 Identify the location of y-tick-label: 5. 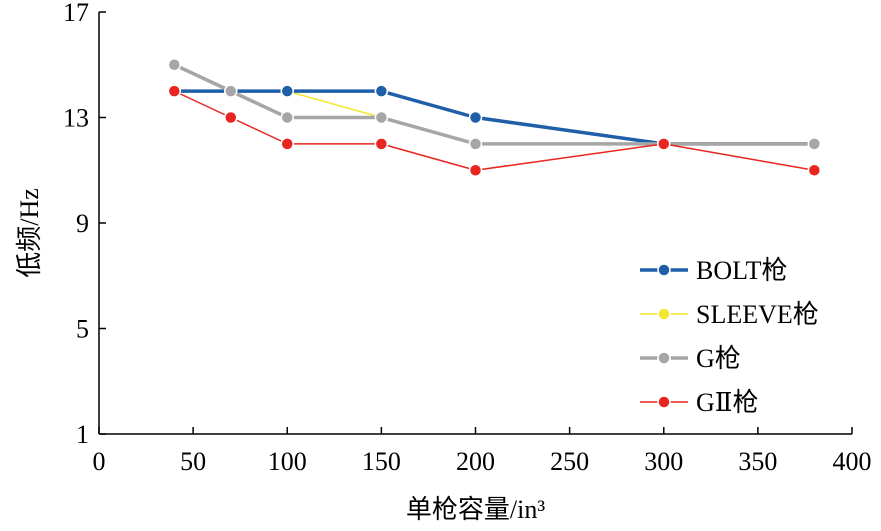
(82, 329).